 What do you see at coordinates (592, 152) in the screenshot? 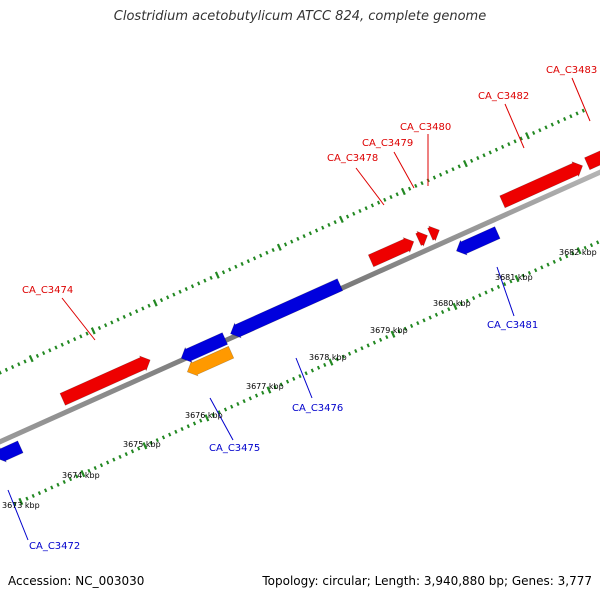
I see `gene-ca-c3483` at bounding box center [592, 152].